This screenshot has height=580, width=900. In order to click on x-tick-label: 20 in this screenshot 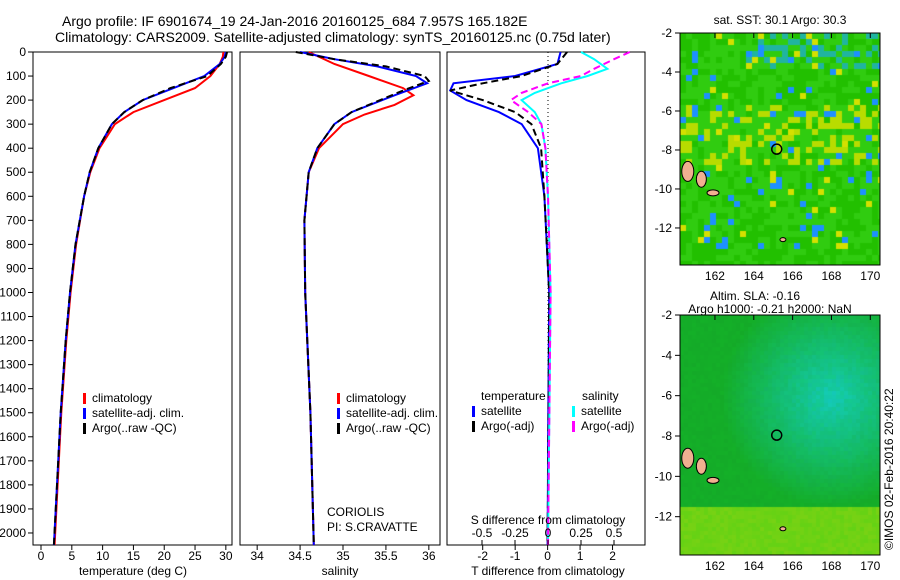, I will do `click(165, 556)`.